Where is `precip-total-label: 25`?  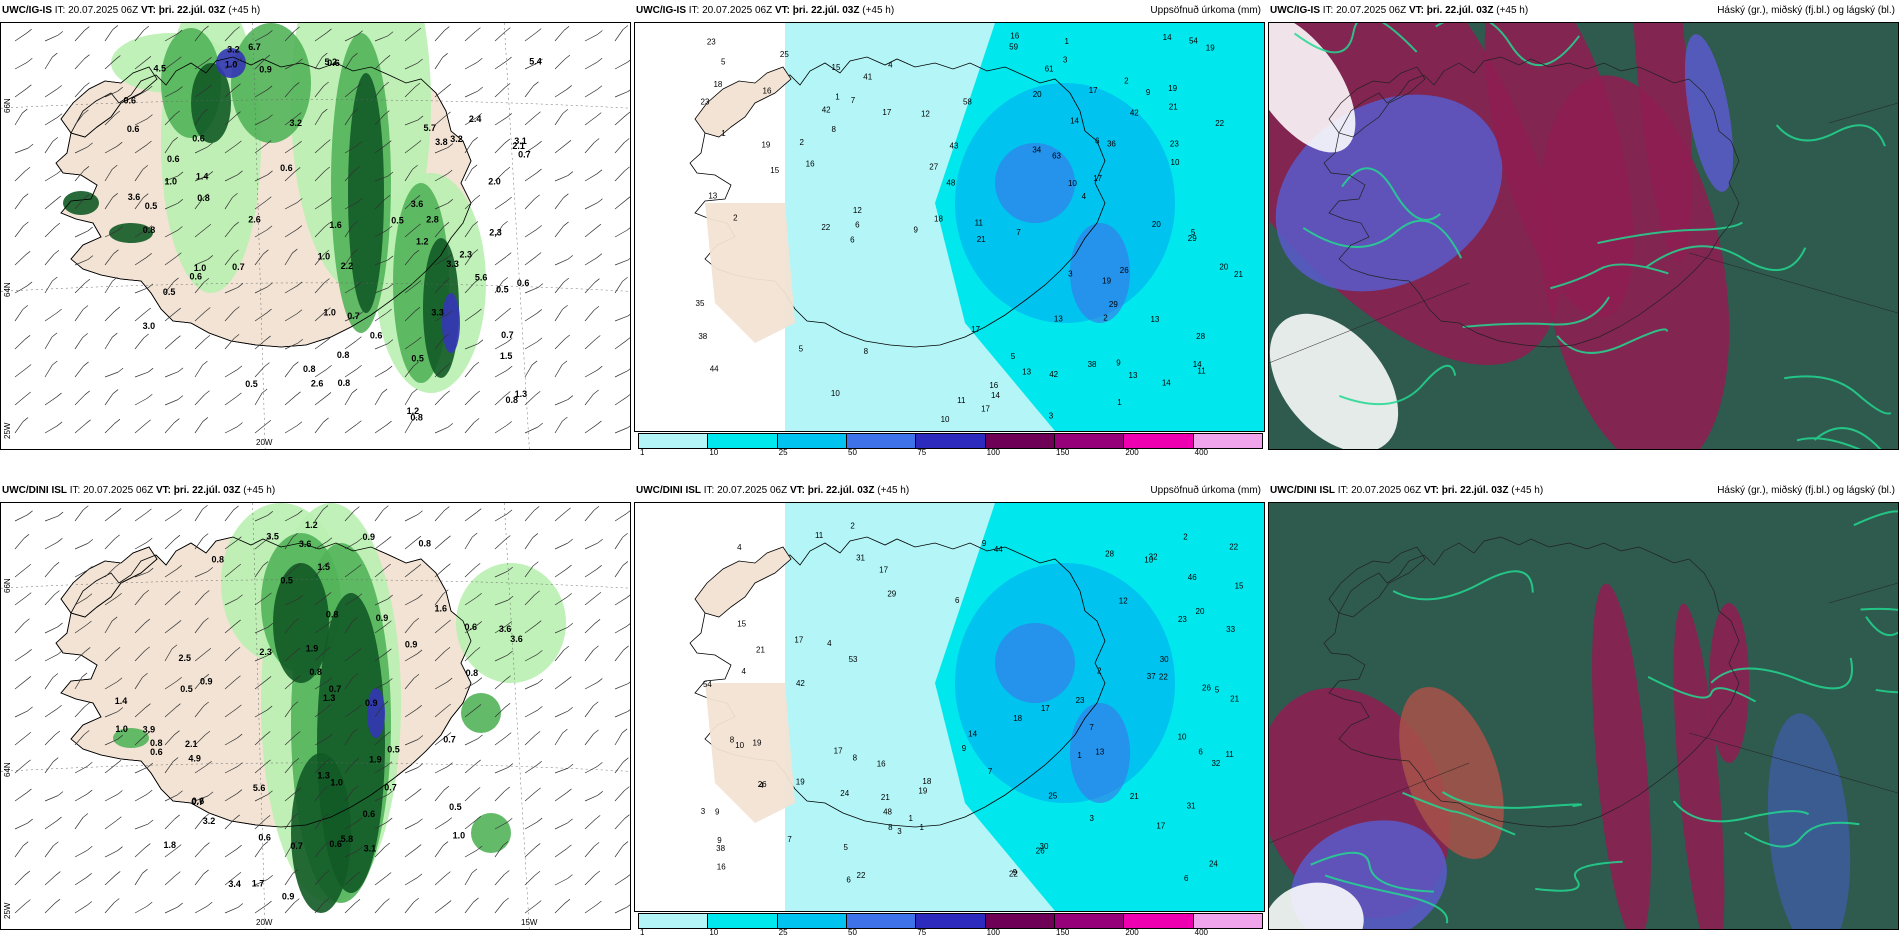 precip-total-label: 25 is located at coordinates (784, 54).